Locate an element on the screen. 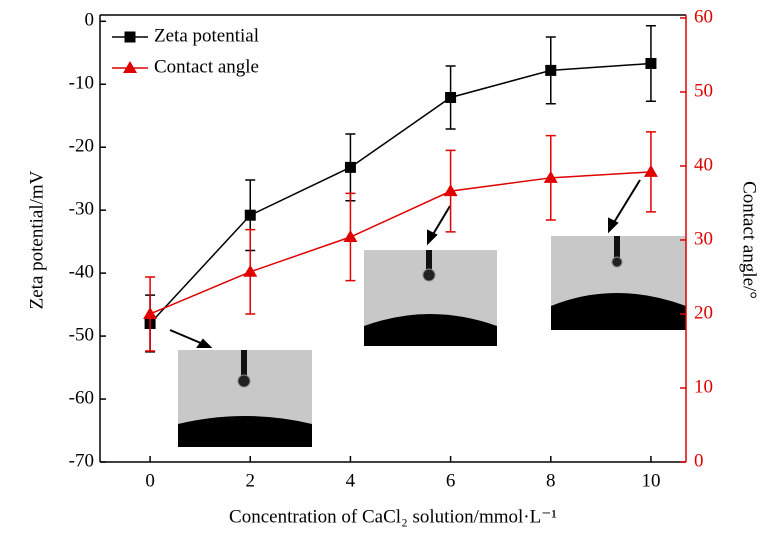 The height and width of the screenshot is (535, 766). y-tick-label: 0 is located at coordinates (90, 20).